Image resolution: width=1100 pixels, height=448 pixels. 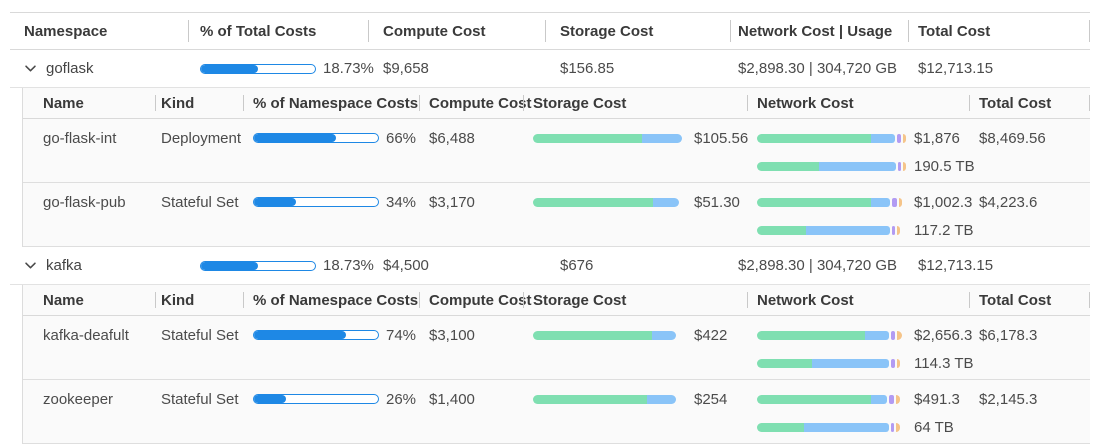 What do you see at coordinates (456, 68) in the screenshot?
I see `compute-cost-cell: $9,658` at bounding box center [456, 68].